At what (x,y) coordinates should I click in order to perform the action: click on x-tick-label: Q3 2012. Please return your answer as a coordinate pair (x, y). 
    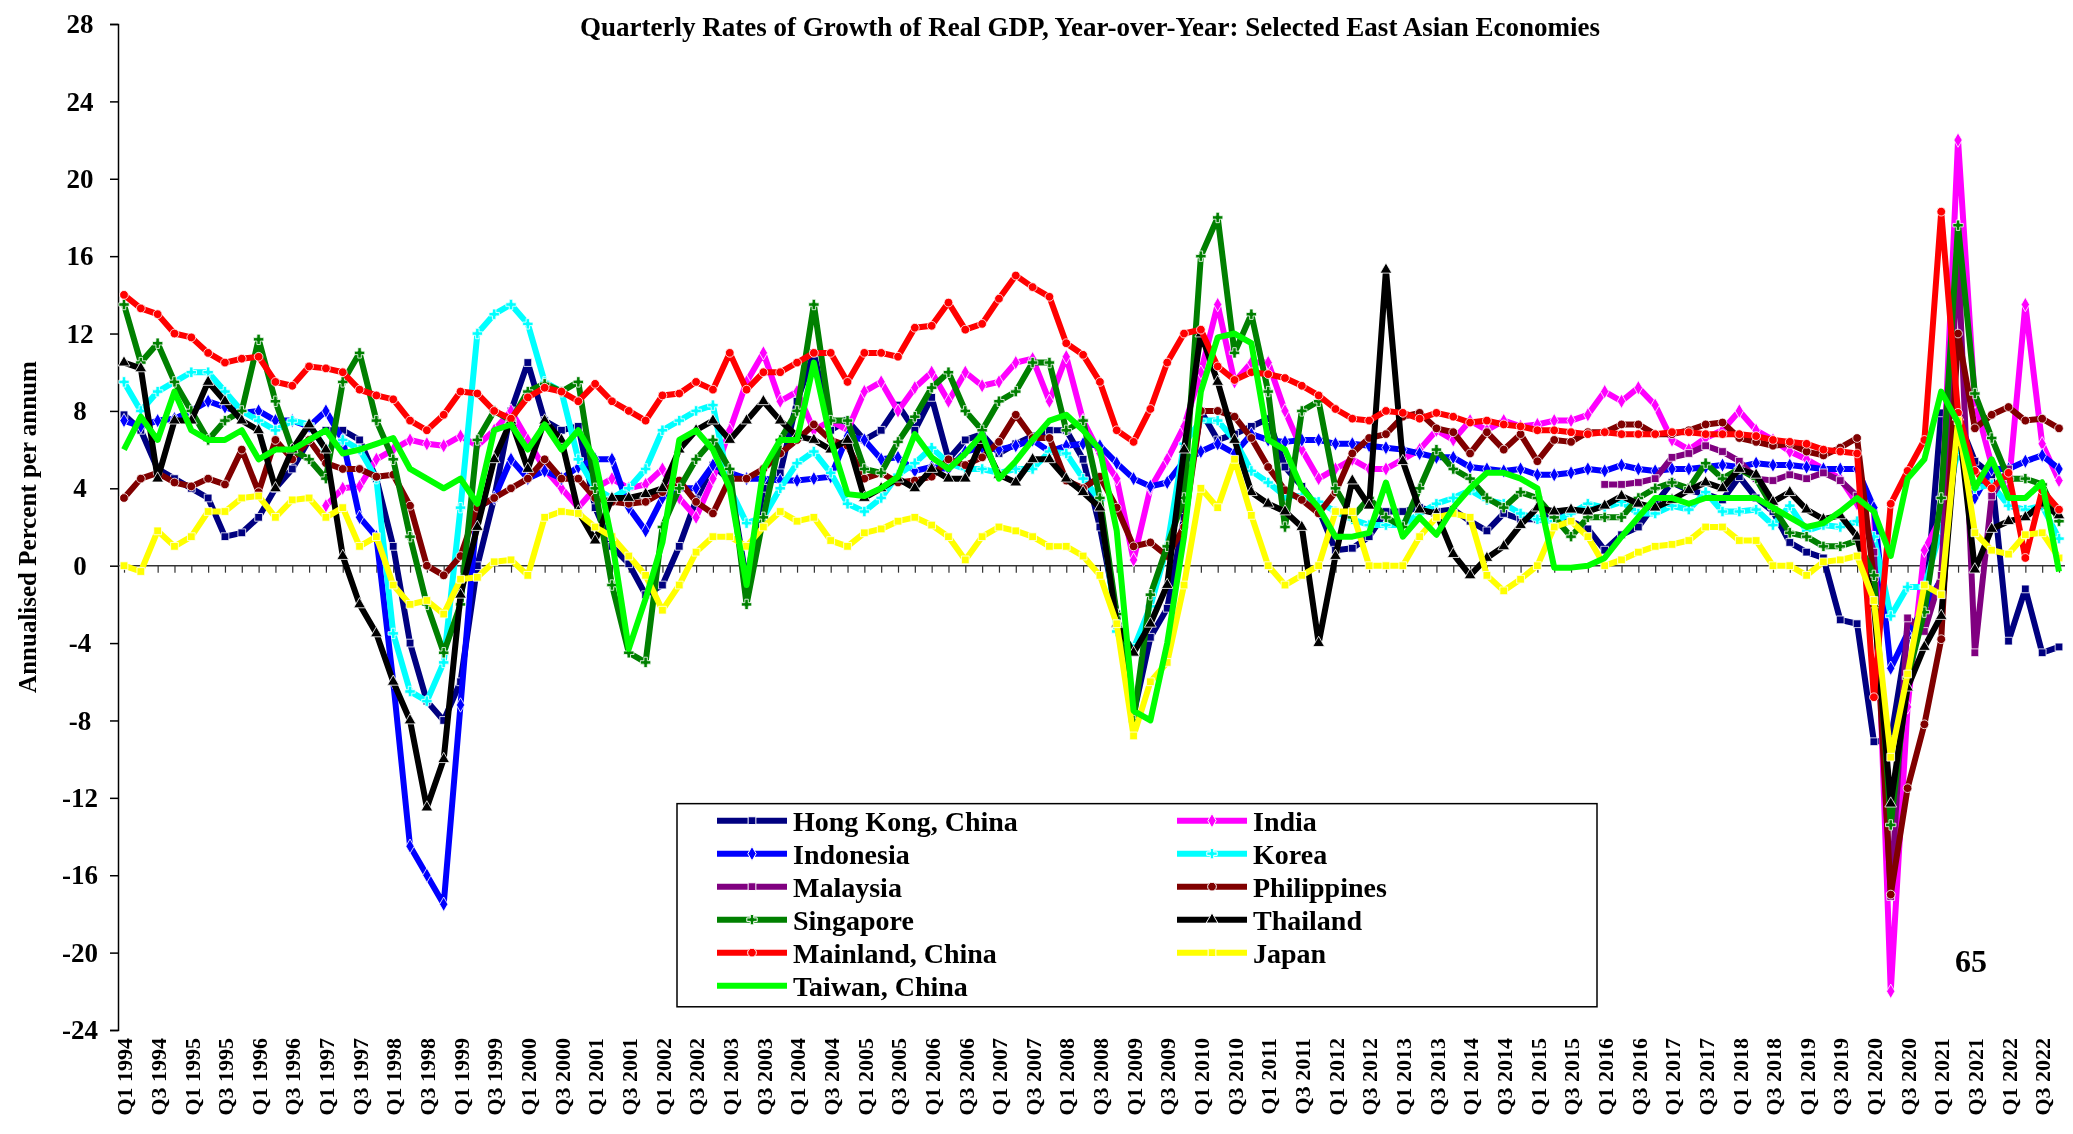
    Looking at the image, I should click on (1370, 1077).